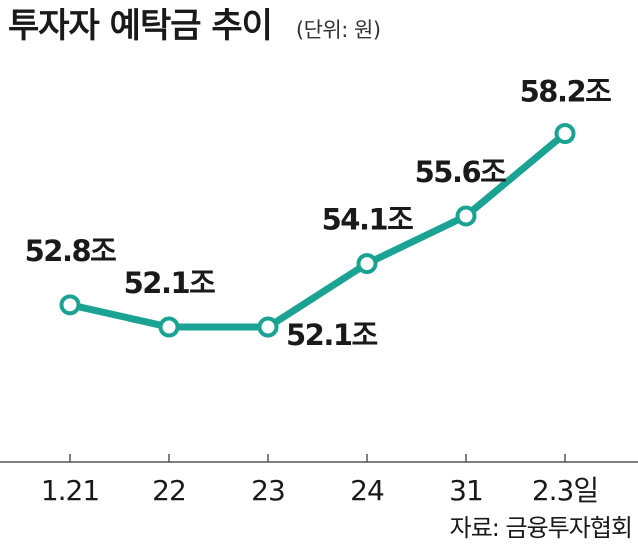  Describe the element at coordinates (466, 490) in the screenshot. I see `x-tick-label: 31` at that location.